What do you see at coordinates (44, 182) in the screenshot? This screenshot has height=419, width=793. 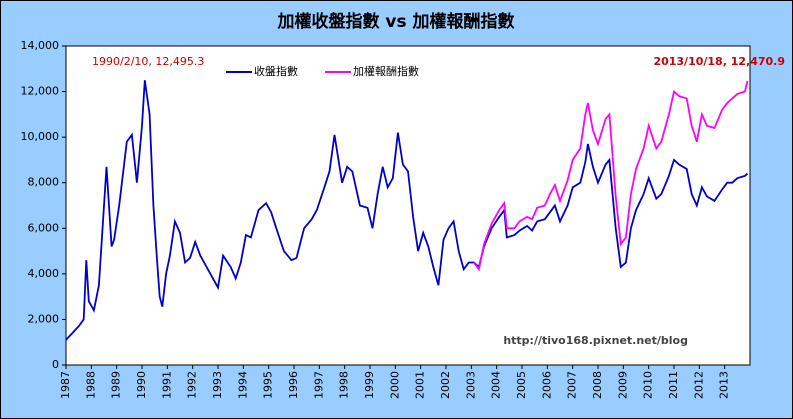 I see `y-tick-label: 8,000` at bounding box center [44, 182].